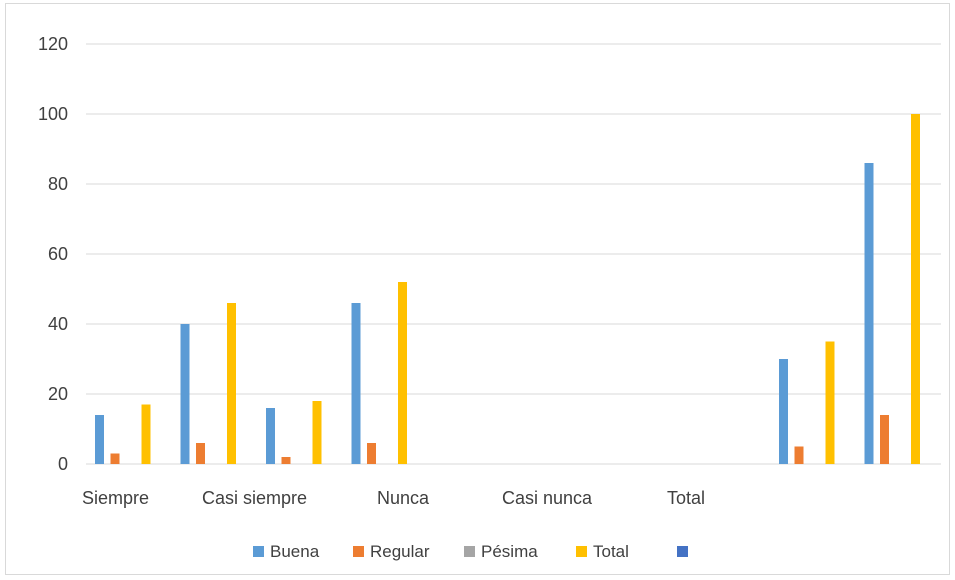 This screenshot has height=580, width=955. What do you see at coordinates (254, 498) in the screenshot?
I see `x-axis-label: Casi siempre` at bounding box center [254, 498].